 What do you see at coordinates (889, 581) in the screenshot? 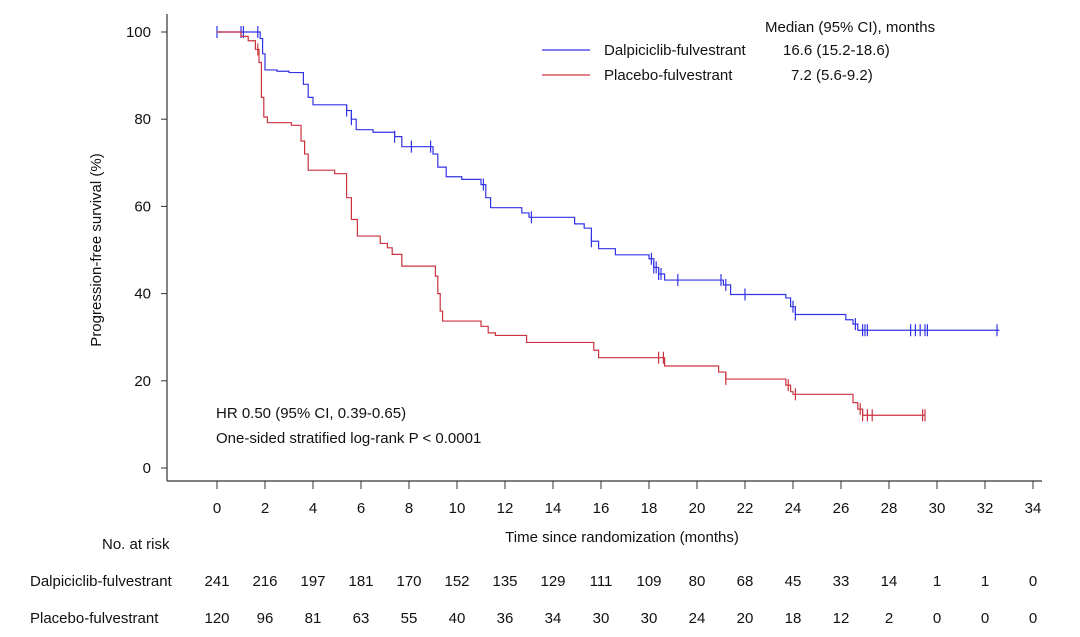
I see `at-risk-count: 14` at bounding box center [889, 581].